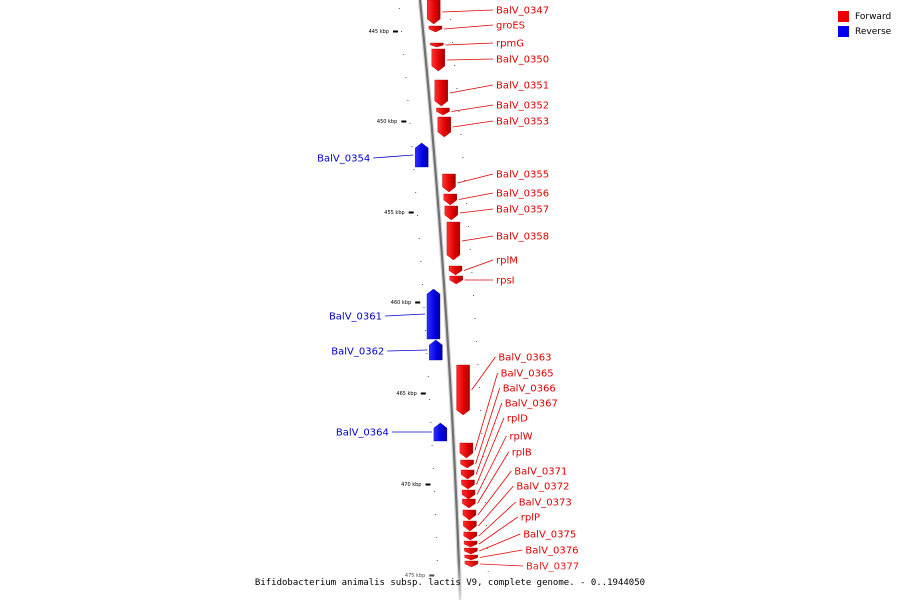 This screenshot has height=600, width=900. I want to click on gene-rplD, so click(468, 484).